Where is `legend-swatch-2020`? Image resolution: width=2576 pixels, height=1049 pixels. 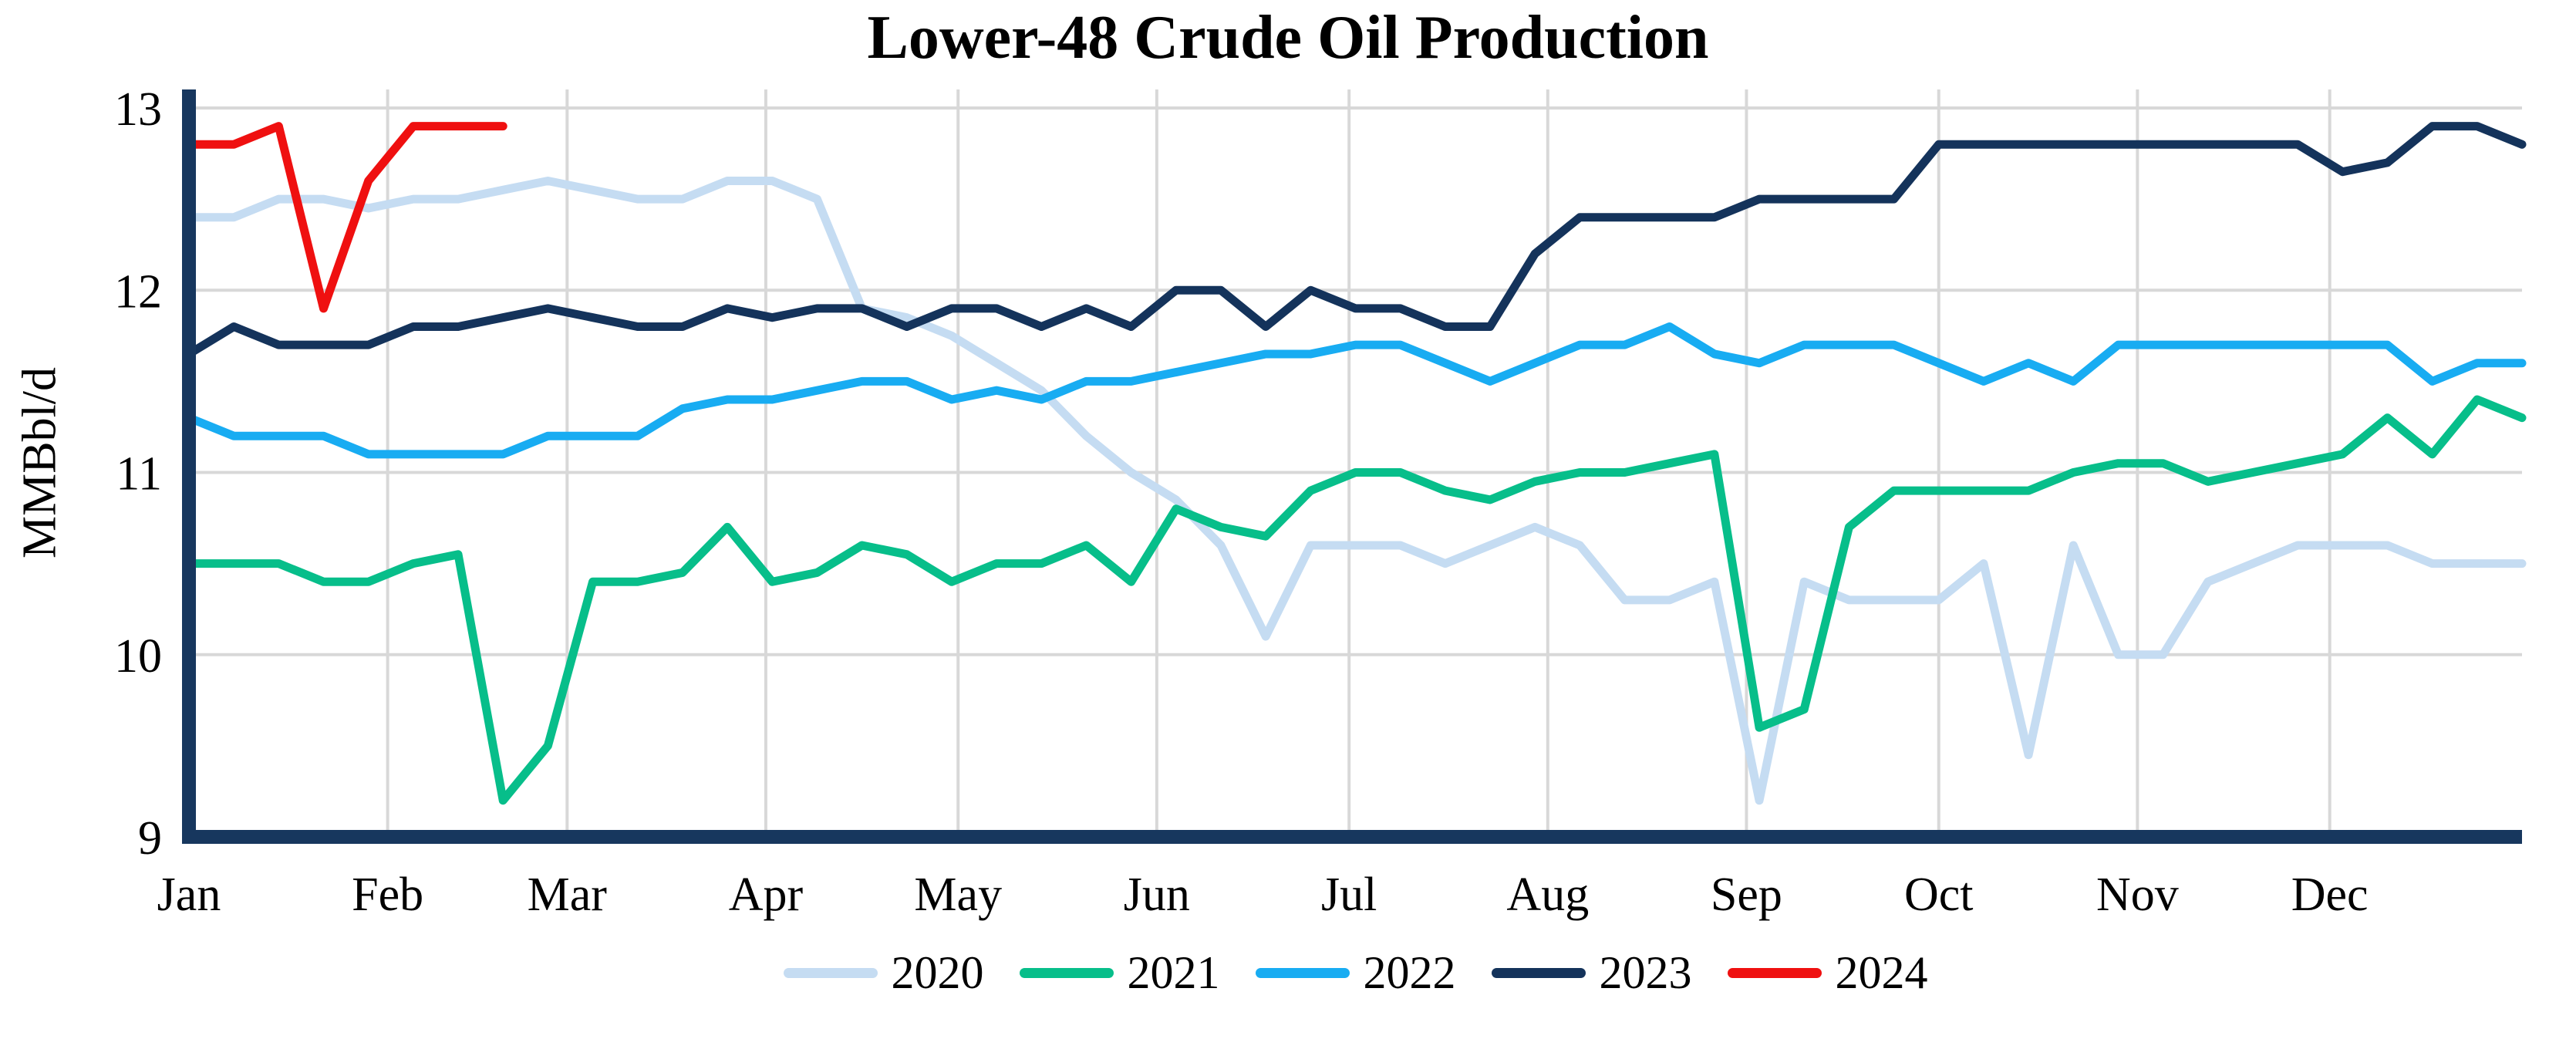 legend-swatch-2020 is located at coordinates (830, 973).